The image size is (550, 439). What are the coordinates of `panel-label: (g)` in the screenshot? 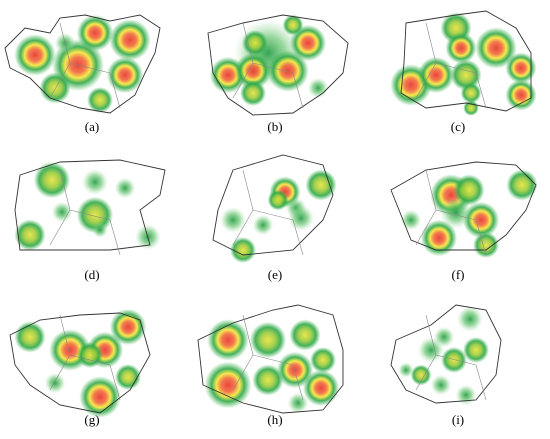 It's located at (91, 419).